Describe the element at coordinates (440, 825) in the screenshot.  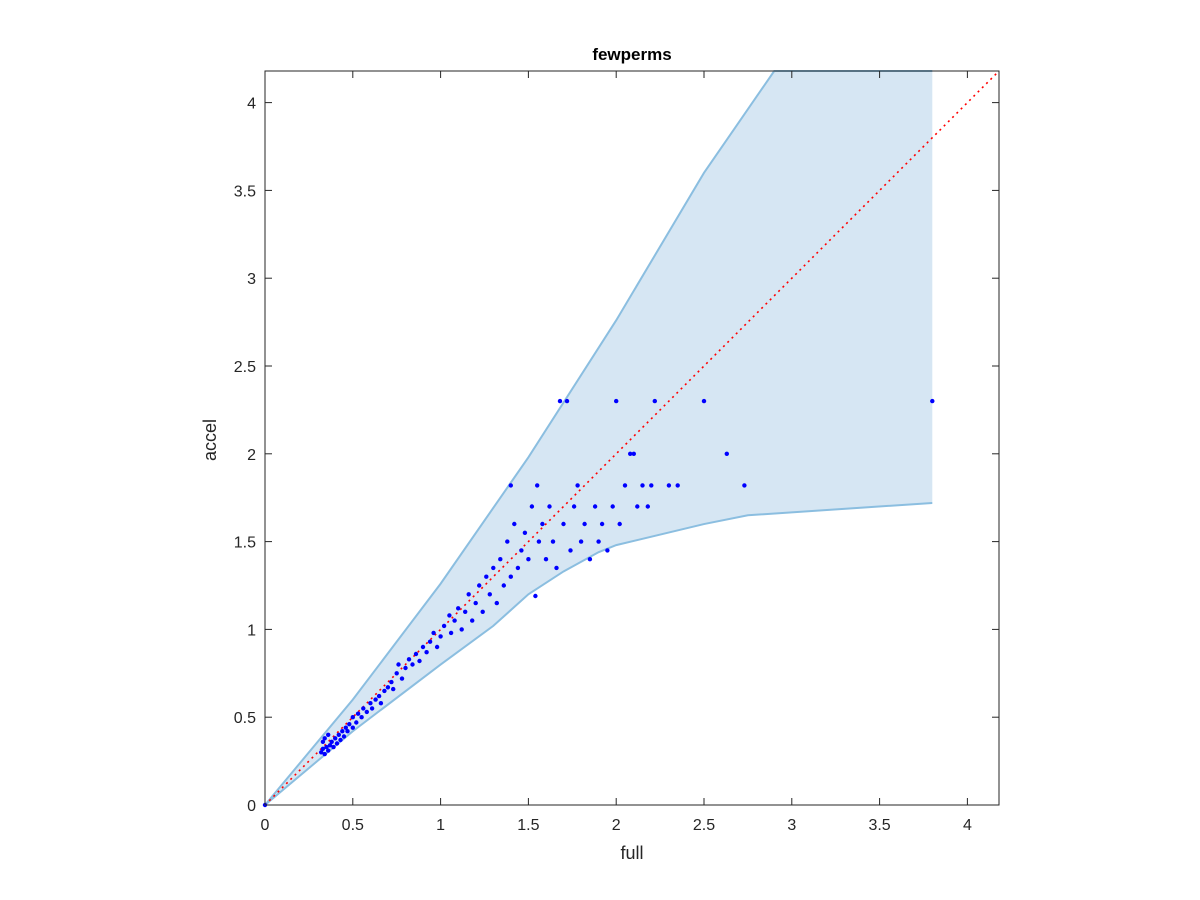
I see `x-tick-label: 1` at that location.